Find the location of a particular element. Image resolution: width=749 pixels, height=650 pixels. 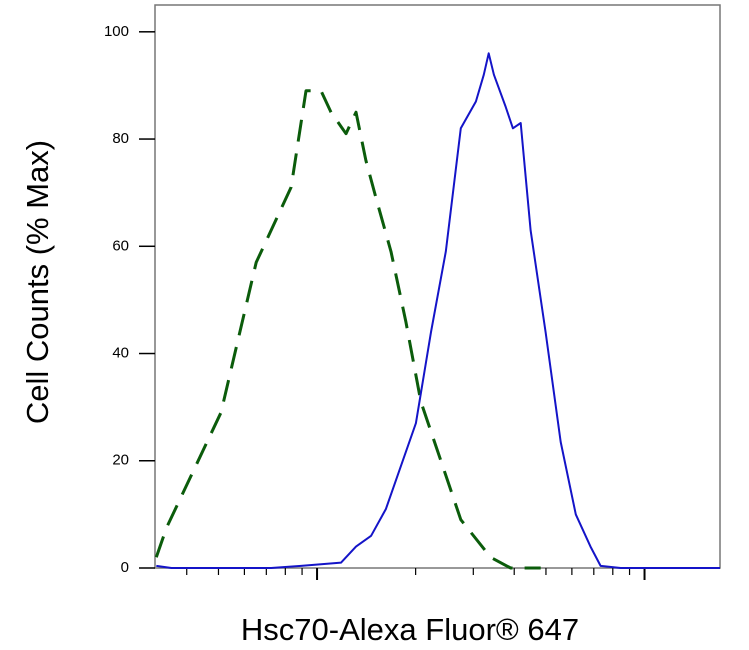

x-axis-label: Hsc70-Alexa Fluor® 647 is located at coordinates (410, 629).